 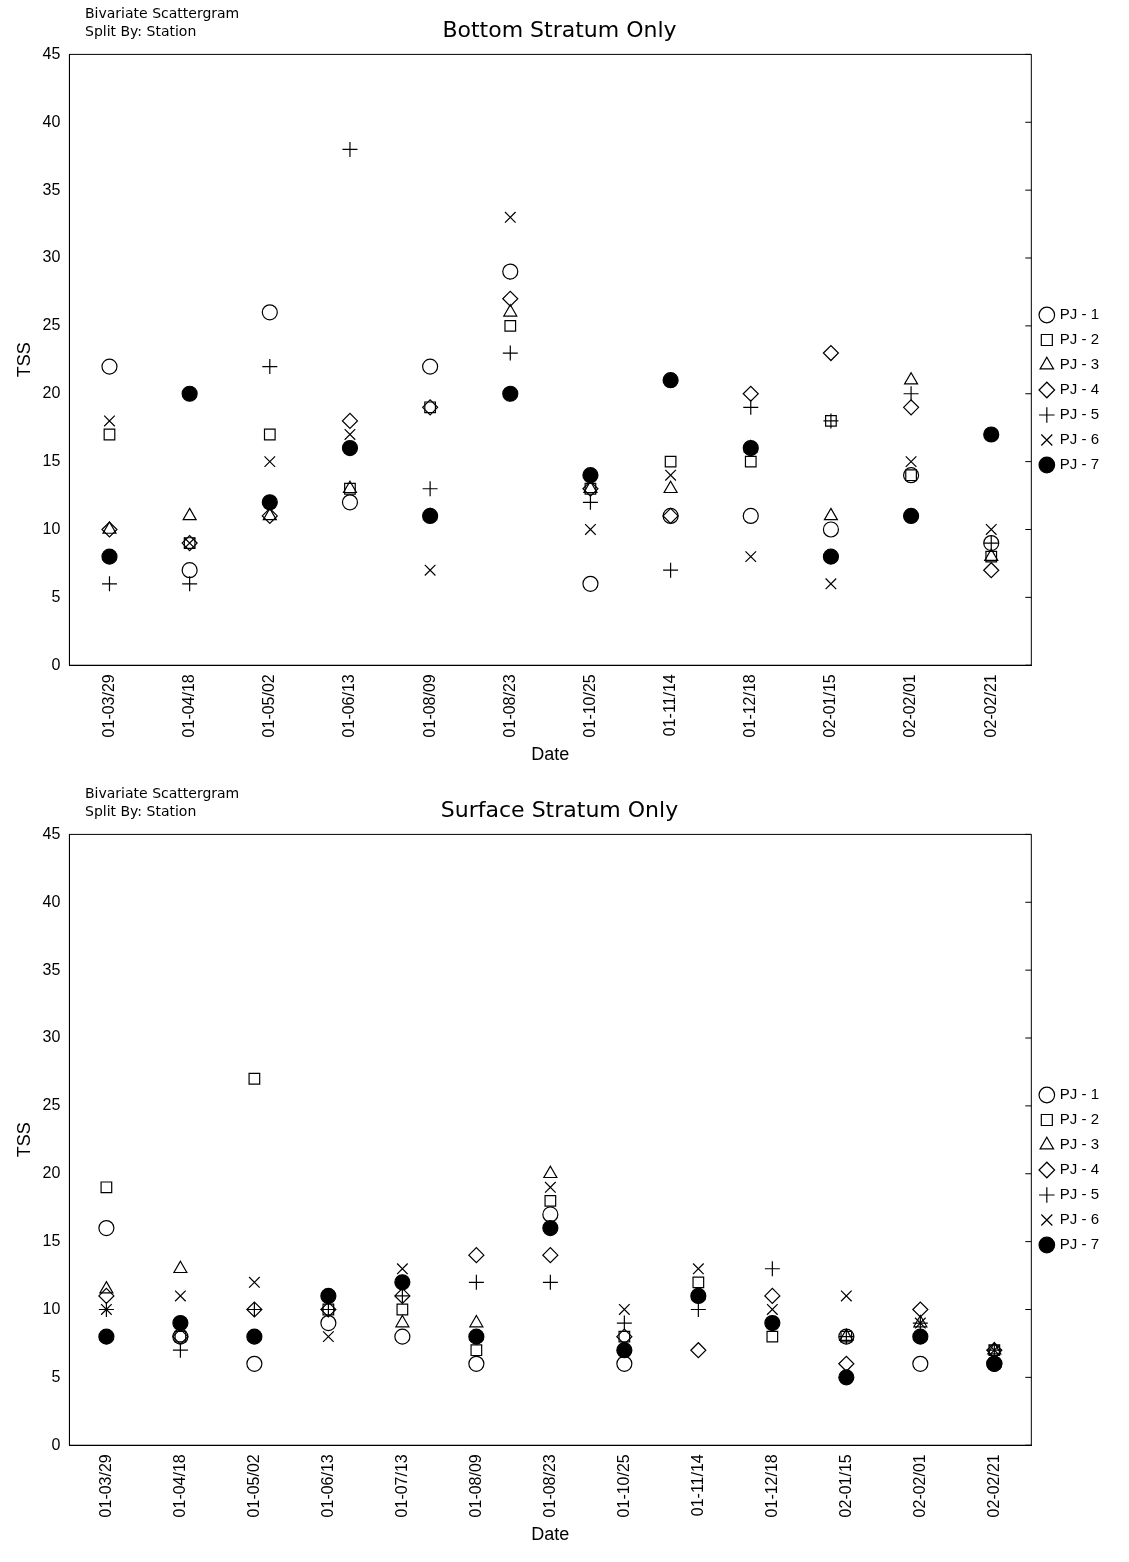 What do you see at coordinates (830, 706) in the screenshot?
I see `x-tick-label: 02-01/15` at bounding box center [830, 706].